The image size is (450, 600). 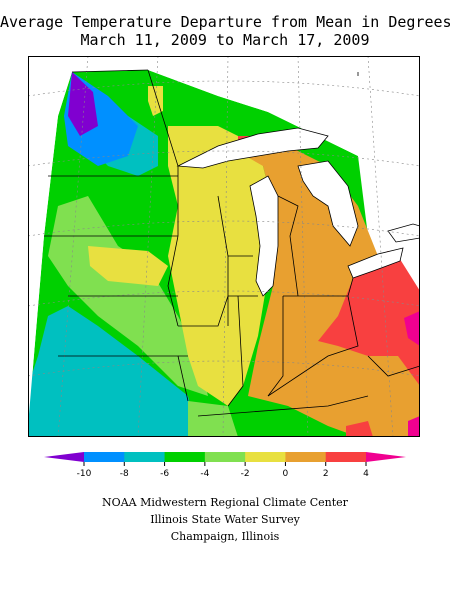 I want to click on zone-lightgreen-south, so click(x=213, y=419).